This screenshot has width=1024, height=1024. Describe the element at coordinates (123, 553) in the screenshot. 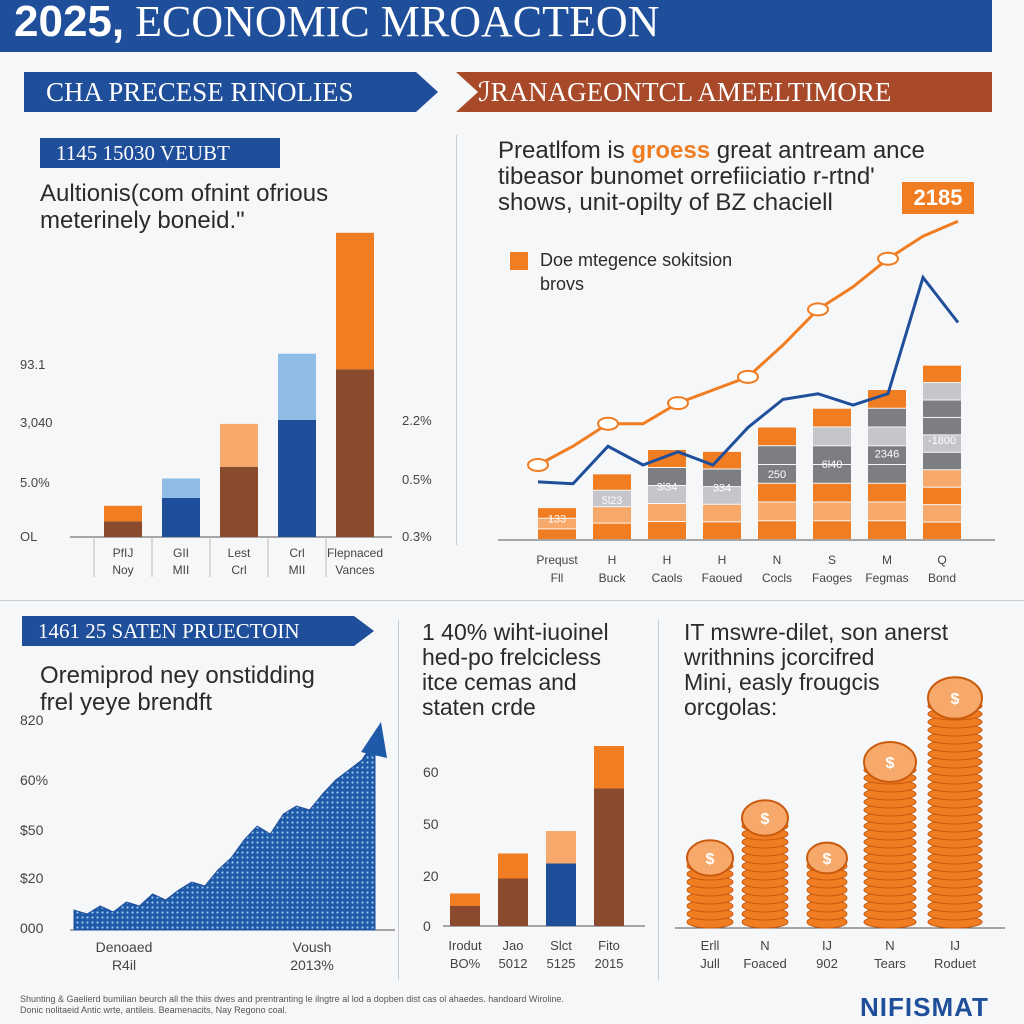

I see `chart1-category-label: PfIJ` at that location.